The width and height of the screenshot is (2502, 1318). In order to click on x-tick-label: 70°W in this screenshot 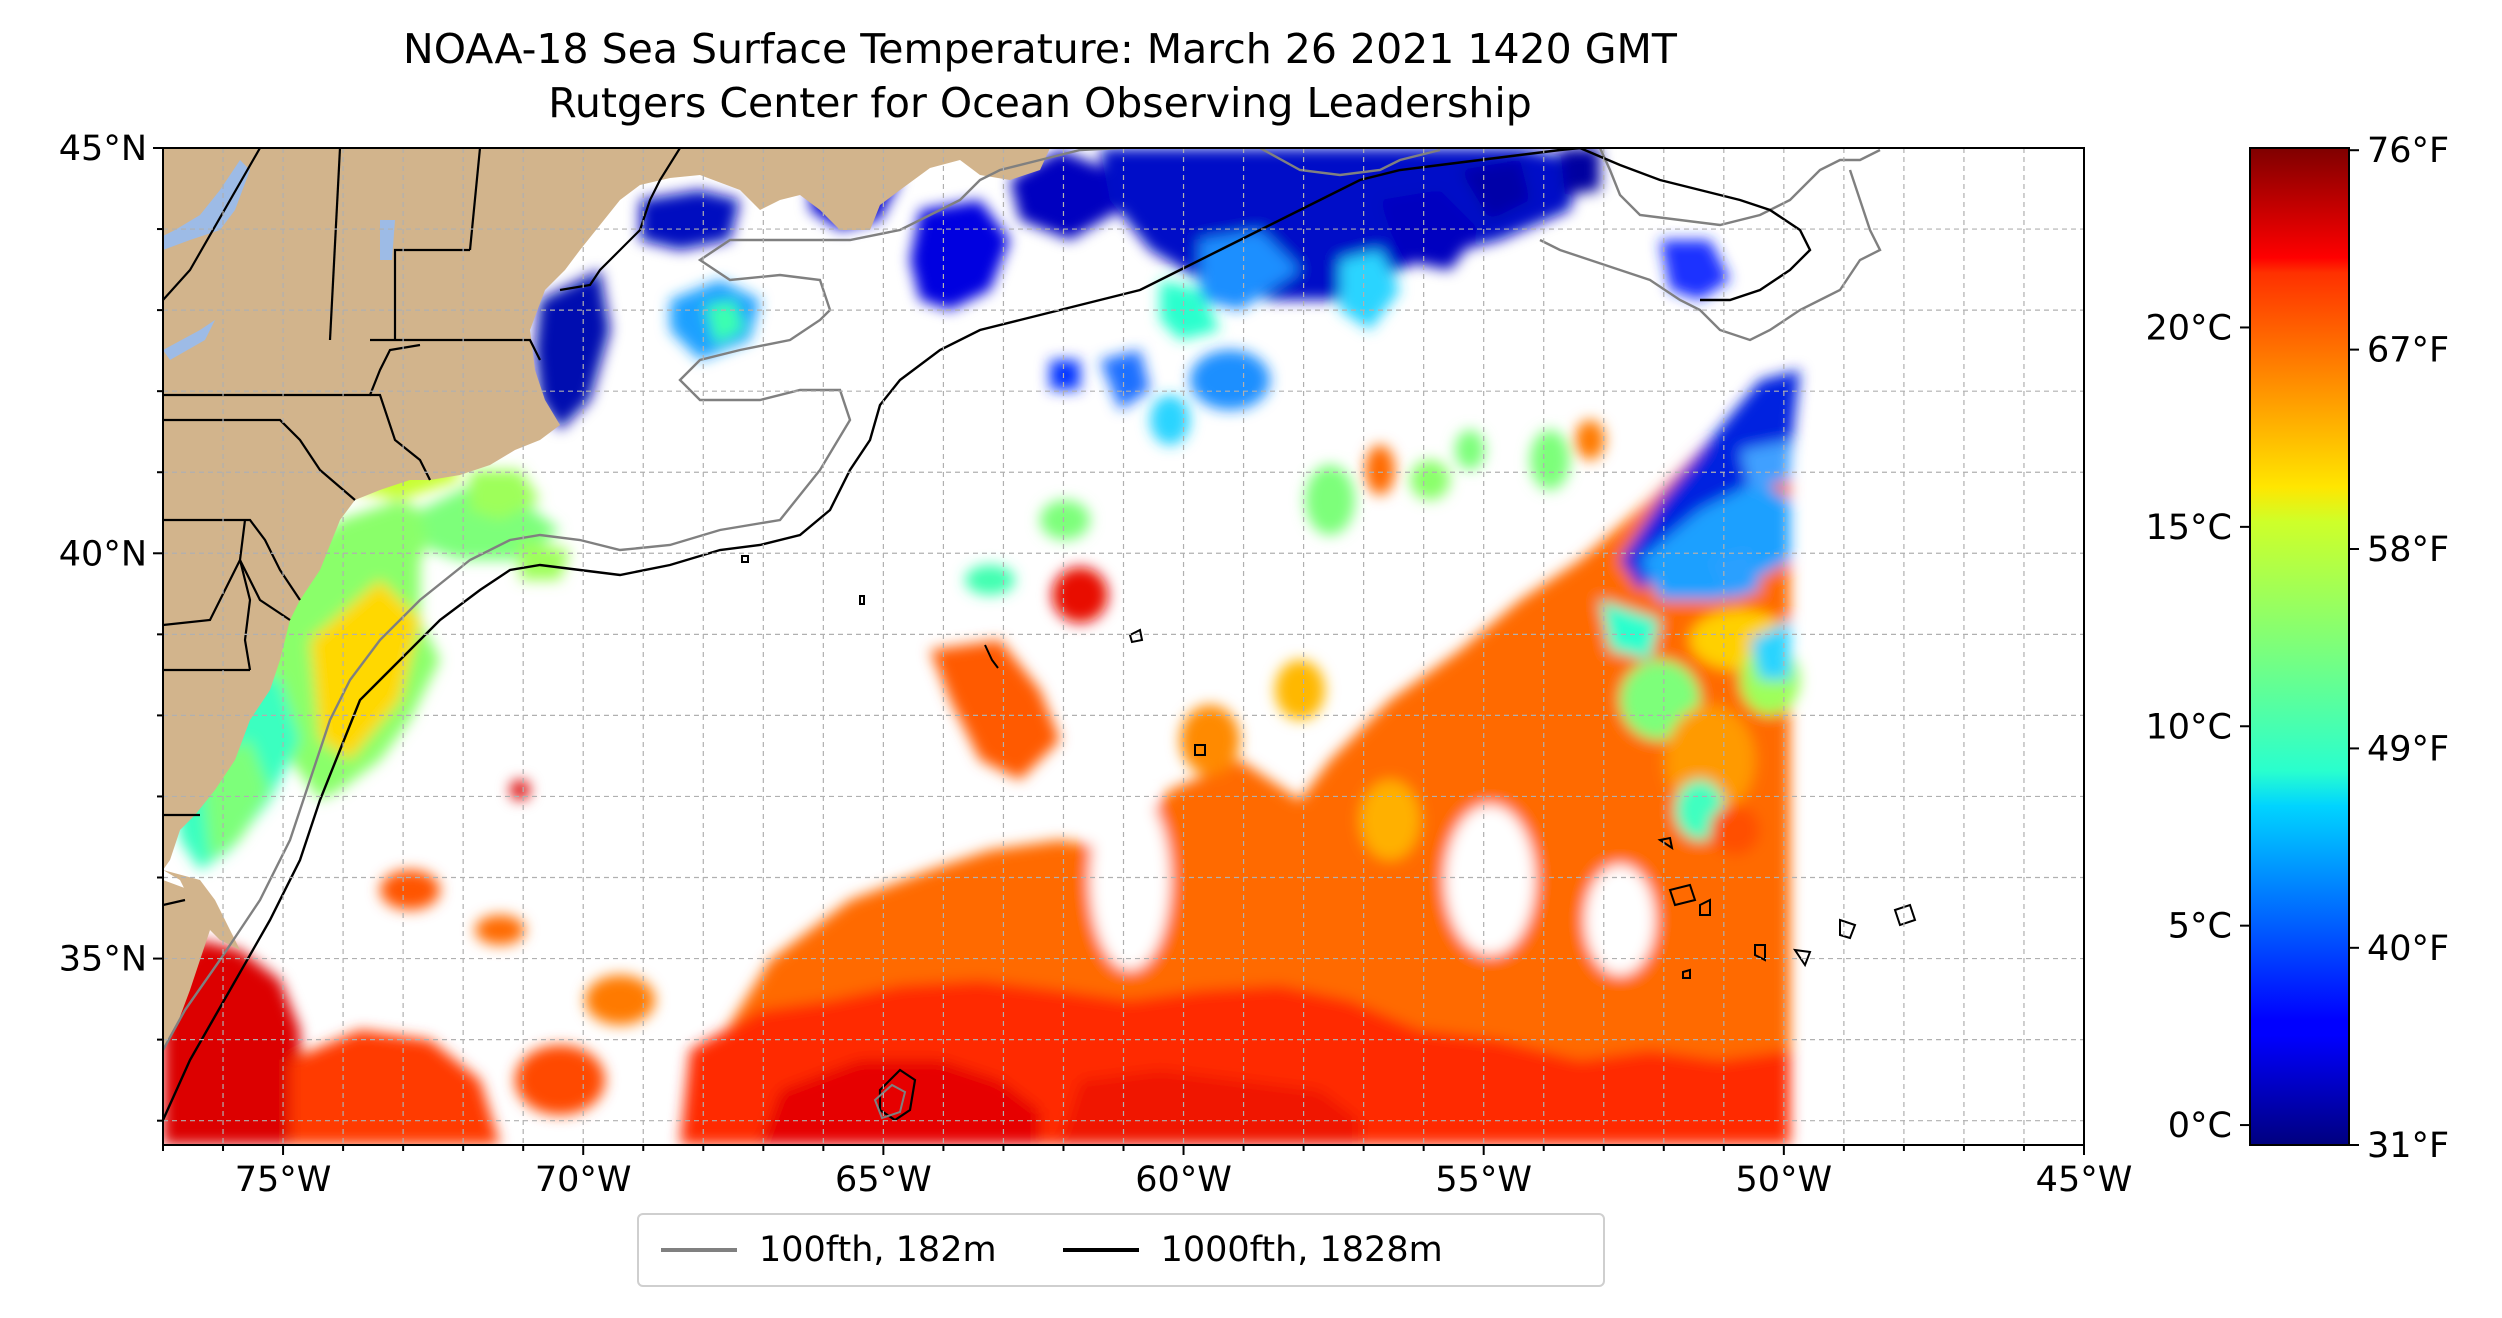, I will do `click(583, 1180)`.